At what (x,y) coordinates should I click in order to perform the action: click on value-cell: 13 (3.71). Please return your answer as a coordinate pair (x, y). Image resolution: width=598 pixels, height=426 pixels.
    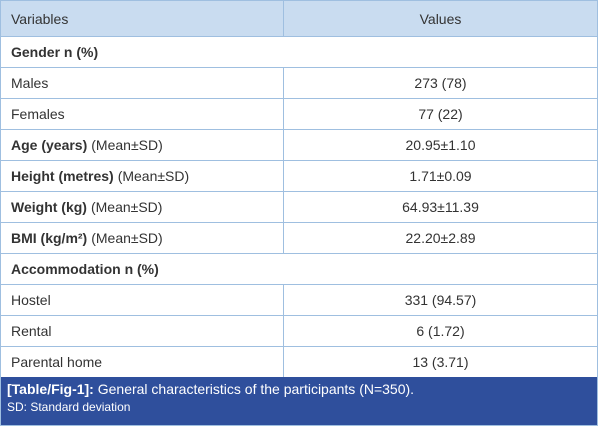
    Looking at the image, I should click on (440, 362).